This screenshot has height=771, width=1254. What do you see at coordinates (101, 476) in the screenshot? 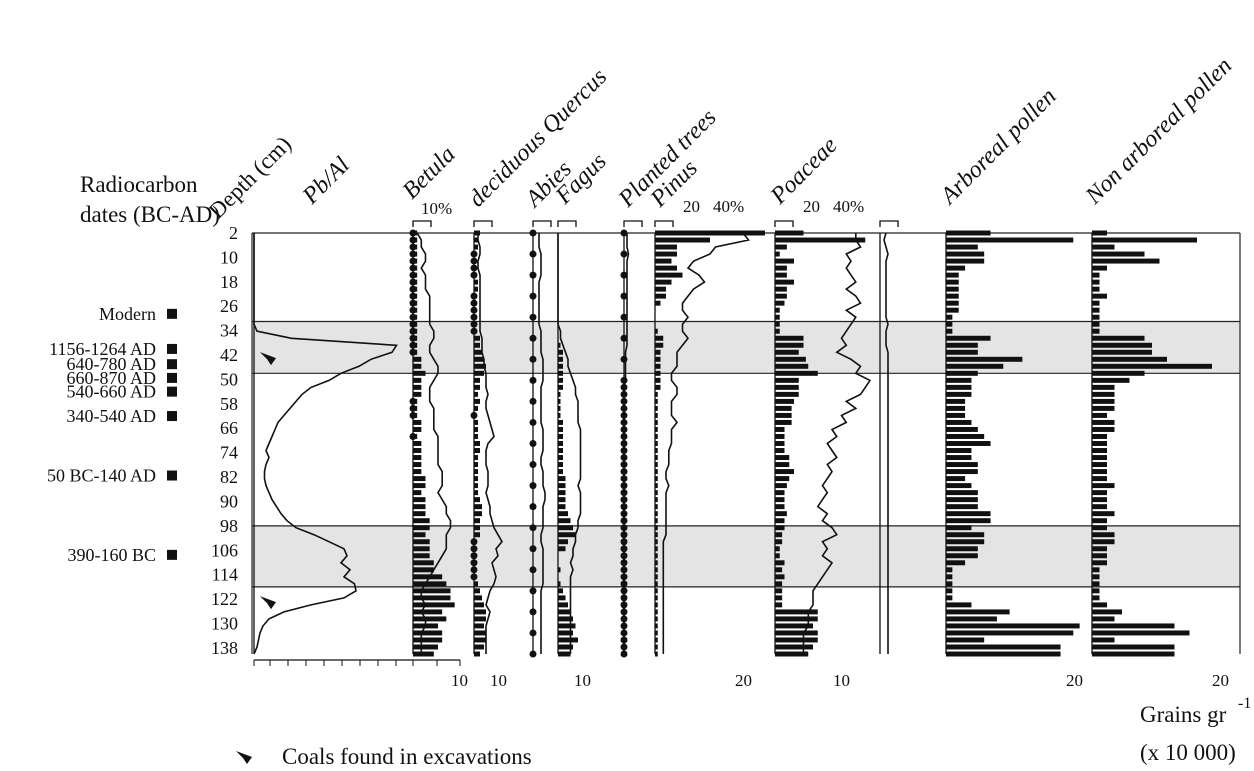
I see `radiocarbon-date-label: 50 BC-140 AD` at bounding box center [101, 476].